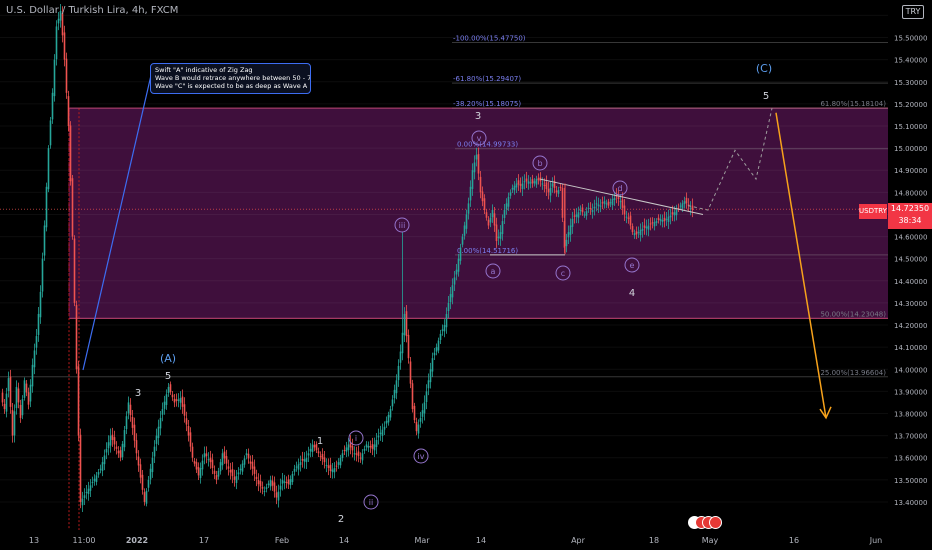  Describe the element at coordinates (913, 12) in the screenshot. I see `currency-badge: TRY` at that location.